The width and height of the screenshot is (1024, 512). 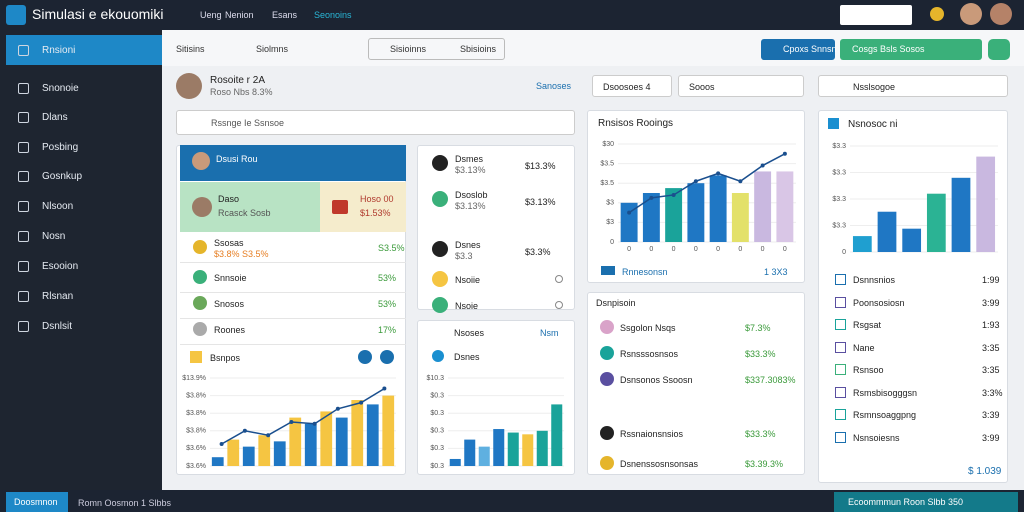 What do you see at coordinates (764, 464) in the screenshot?
I see `row-value: $3.39.3%` at bounding box center [764, 464].